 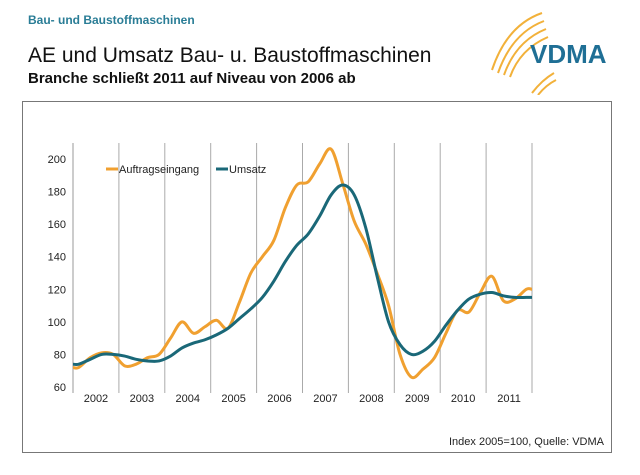 What do you see at coordinates (142, 399) in the screenshot?
I see `x-tick-label: 2003` at bounding box center [142, 399].